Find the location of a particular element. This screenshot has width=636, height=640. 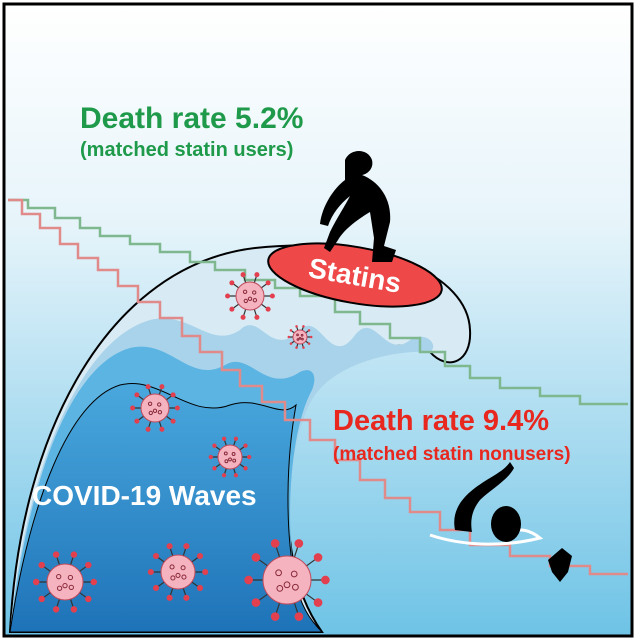

users-death-rate: Death rate 5.2% is located at coordinates (191, 118).